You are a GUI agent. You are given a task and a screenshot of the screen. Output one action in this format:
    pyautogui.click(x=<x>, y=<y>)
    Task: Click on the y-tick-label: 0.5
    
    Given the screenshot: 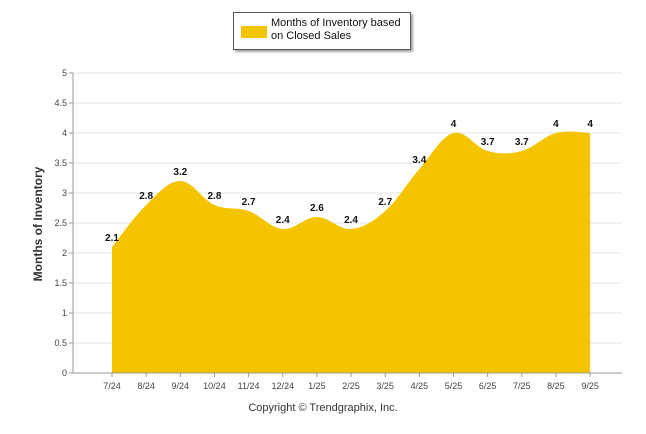 What is the action you would take?
    pyautogui.click(x=60, y=343)
    